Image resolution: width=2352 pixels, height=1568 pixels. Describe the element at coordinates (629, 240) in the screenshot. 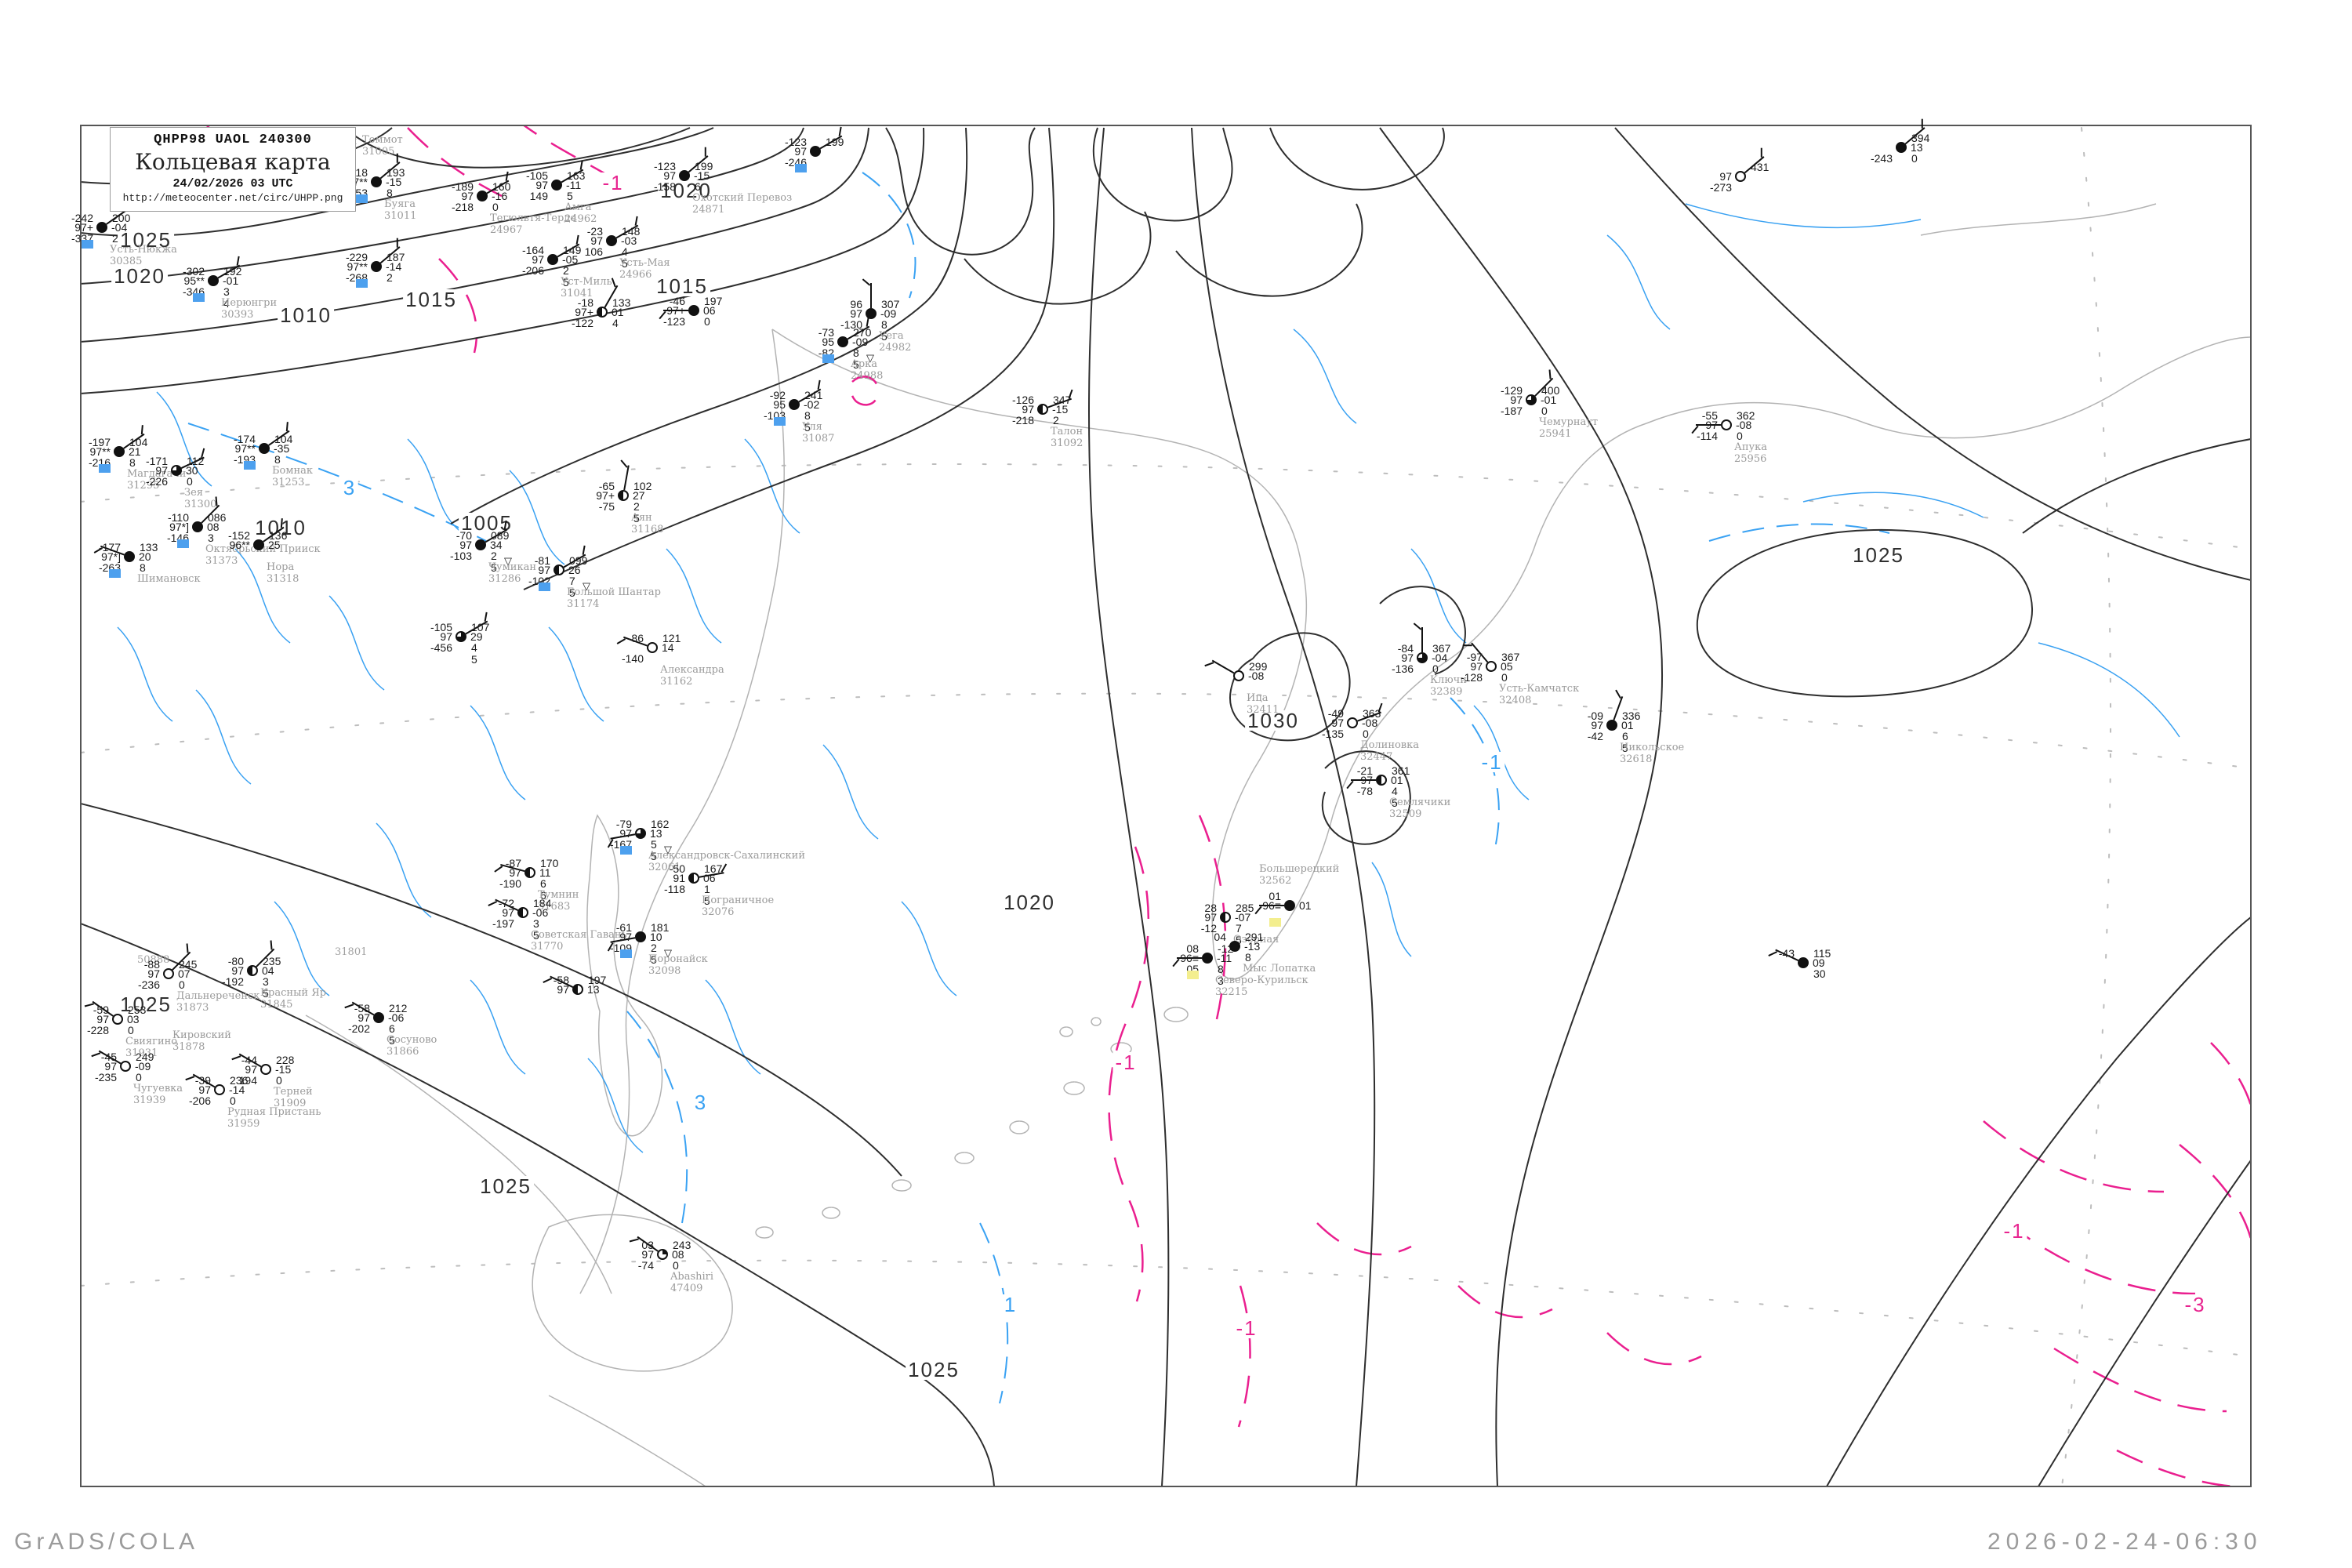

I see `station-pressure-tendency: -03` at that location.